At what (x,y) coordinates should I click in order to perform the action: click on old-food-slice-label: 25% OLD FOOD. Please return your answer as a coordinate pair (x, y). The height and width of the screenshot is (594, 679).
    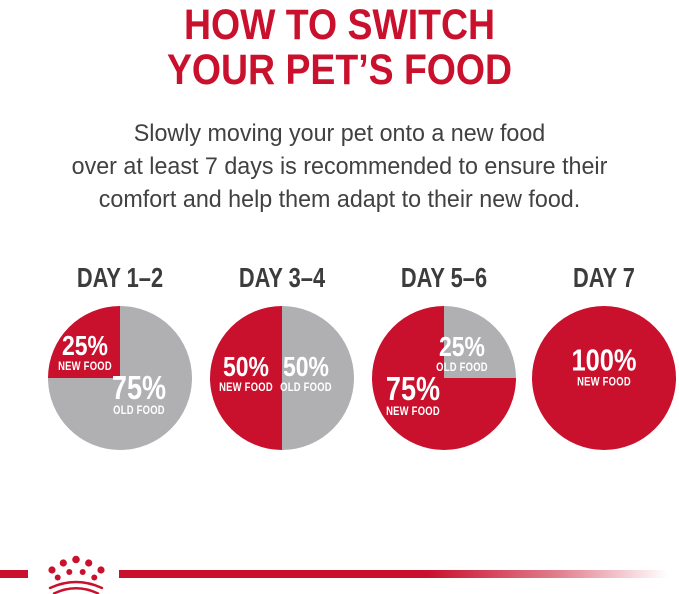
    Looking at the image, I should click on (462, 353).